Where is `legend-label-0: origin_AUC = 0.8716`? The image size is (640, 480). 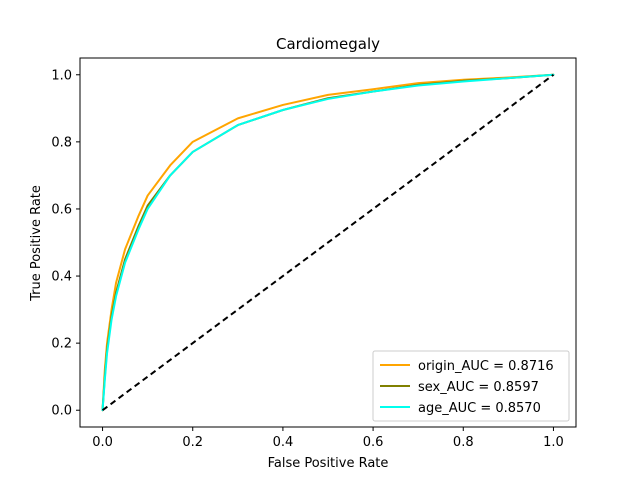
legend-label-0: origin_AUC = 0.8716 is located at coordinates (486, 366).